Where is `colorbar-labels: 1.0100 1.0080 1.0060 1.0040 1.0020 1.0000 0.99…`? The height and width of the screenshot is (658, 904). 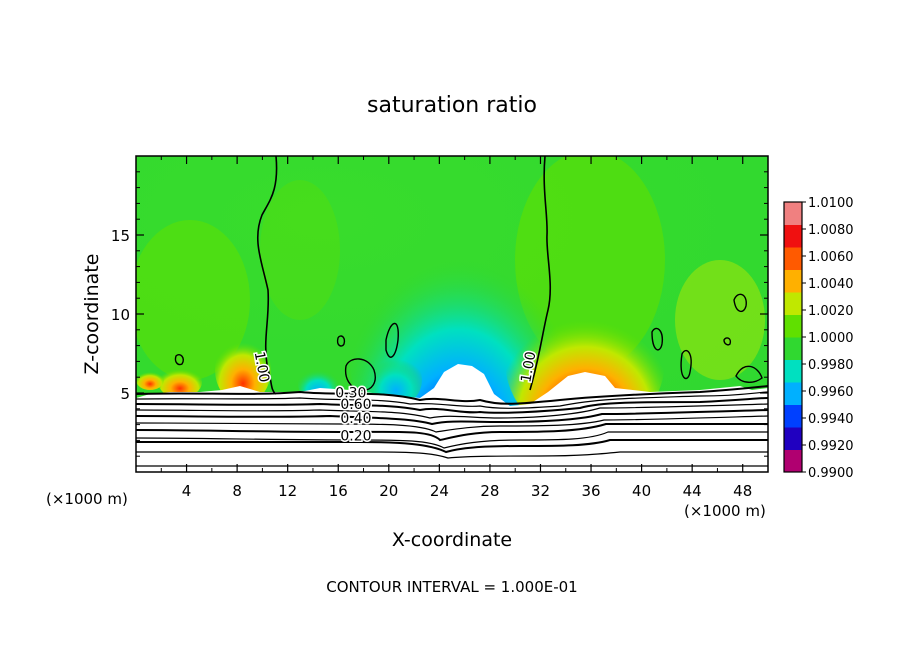
colorbar-labels: 1.0100 1.0080 1.0060 1.0040 1.0020 1.0000 0.99… is located at coordinates (828, 338).